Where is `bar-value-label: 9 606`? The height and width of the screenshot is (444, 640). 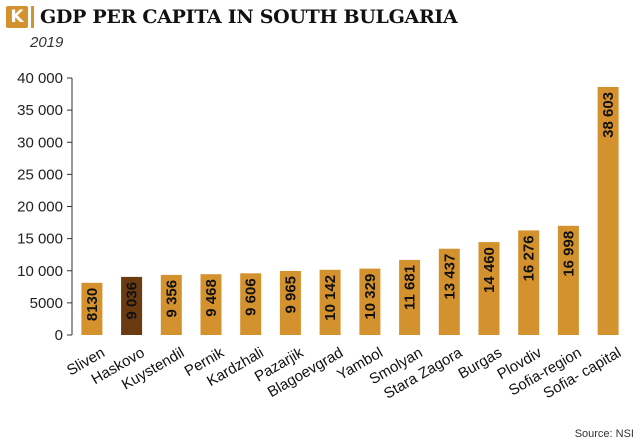
bar-value-label: 9 606 is located at coordinates (251, 297).